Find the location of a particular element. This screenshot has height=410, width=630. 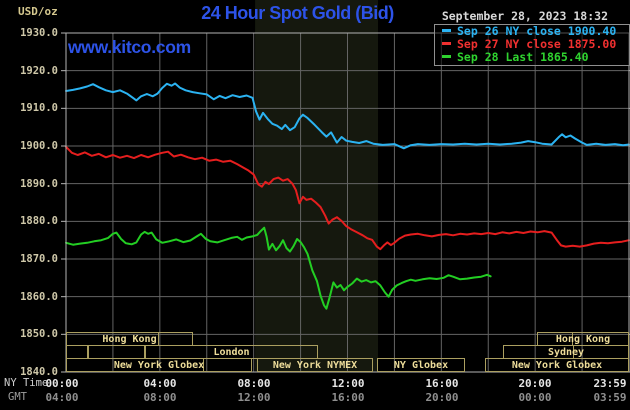

legend-label: Sep 27 NY close 1875.00 is located at coordinates (537, 44).